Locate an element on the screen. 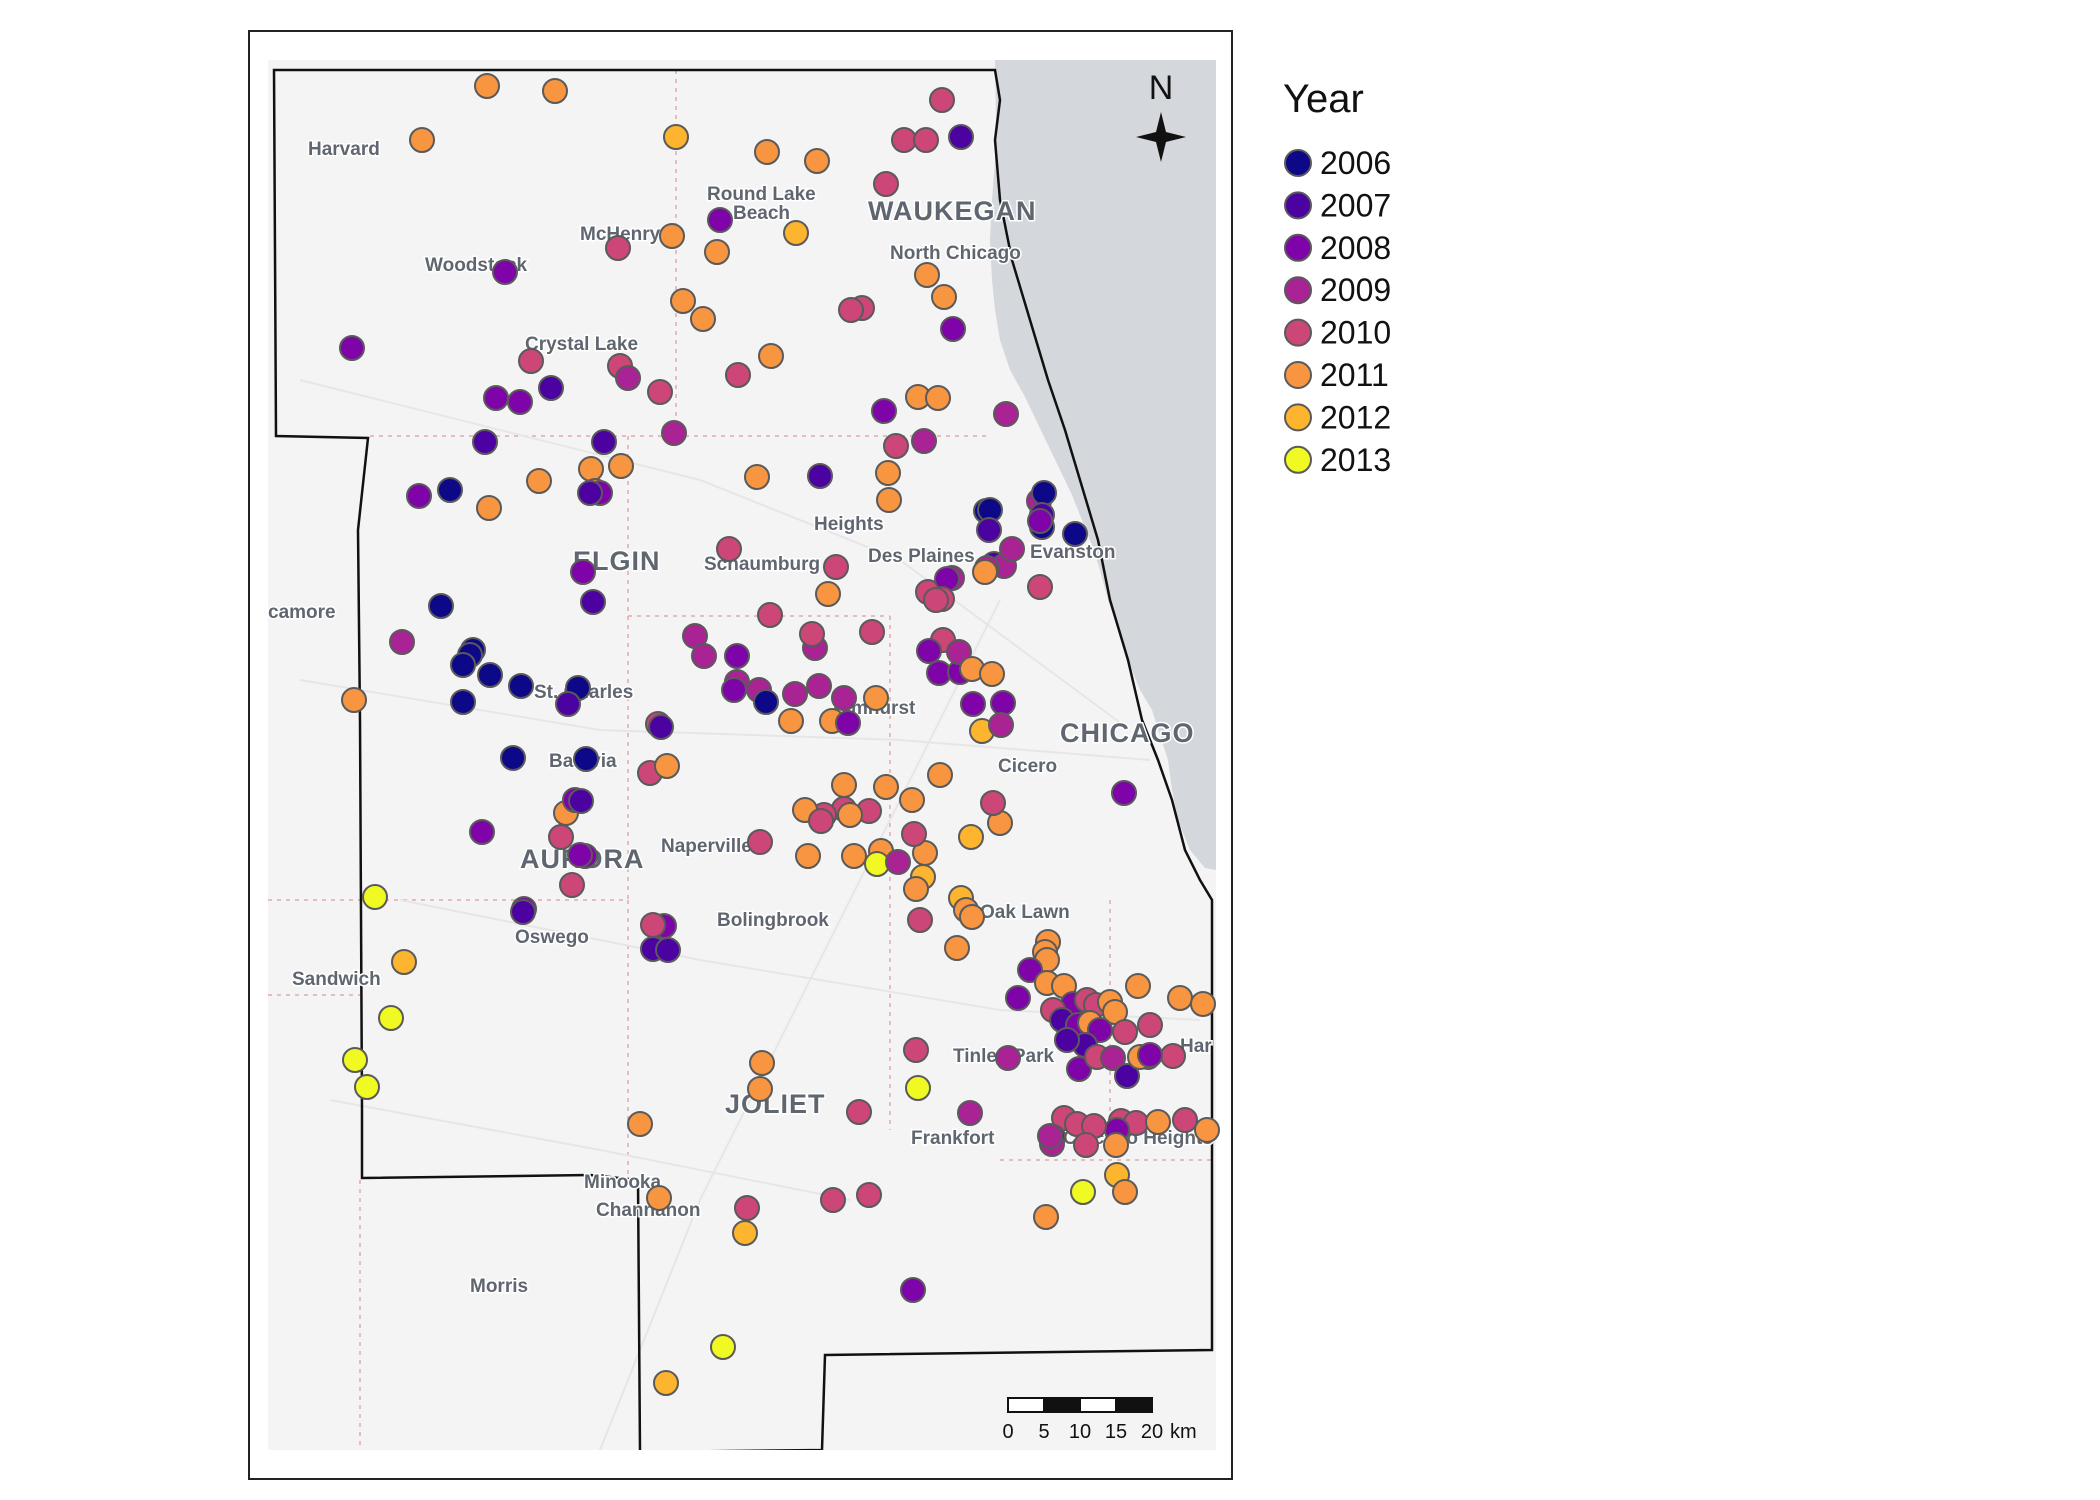 This screenshot has width=2100, height=1500. north-arrow-label: N is located at coordinates (1161, 88).